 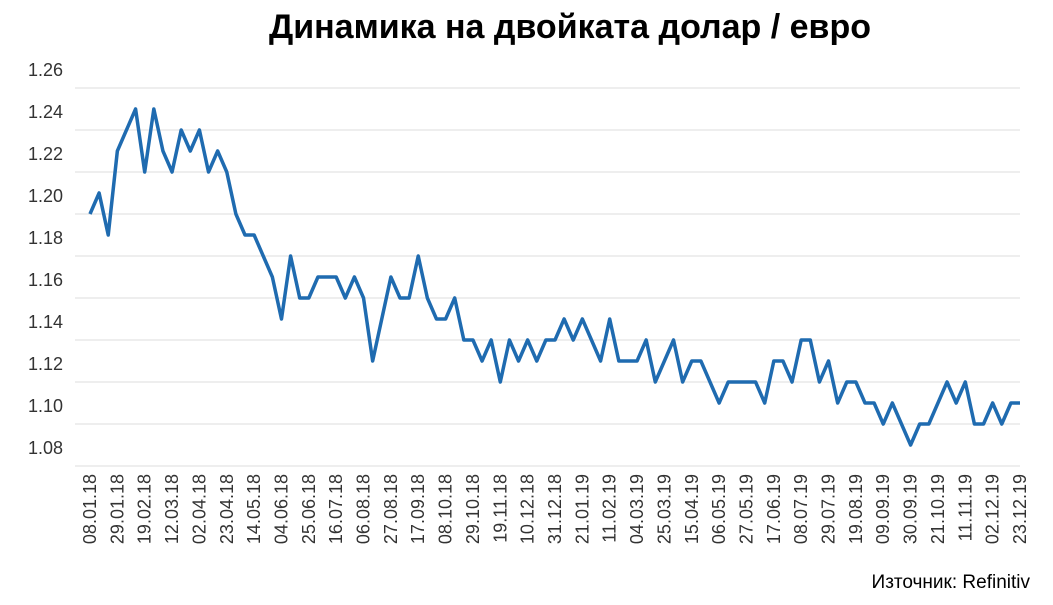 I want to click on x-tick-label: 04.03.19, so click(x=637, y=509).